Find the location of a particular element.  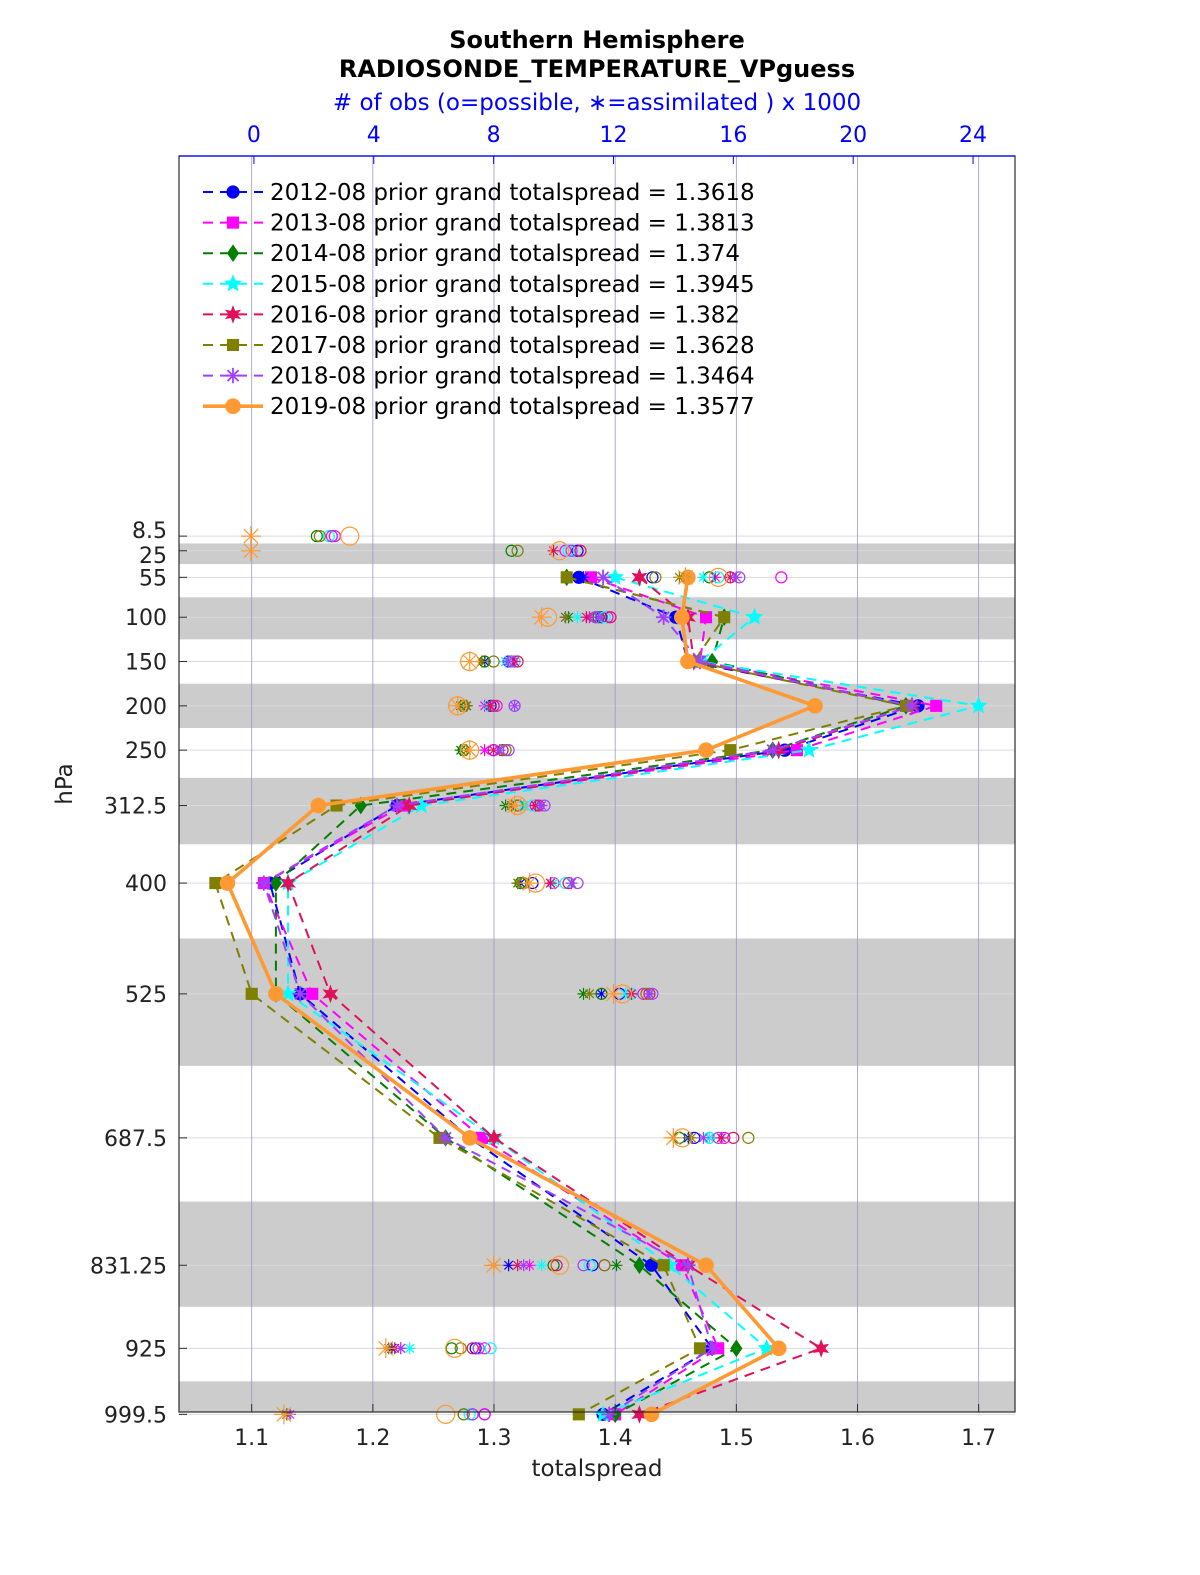

y-tick-label: 687.5 is located at coordinates (135, 1139).